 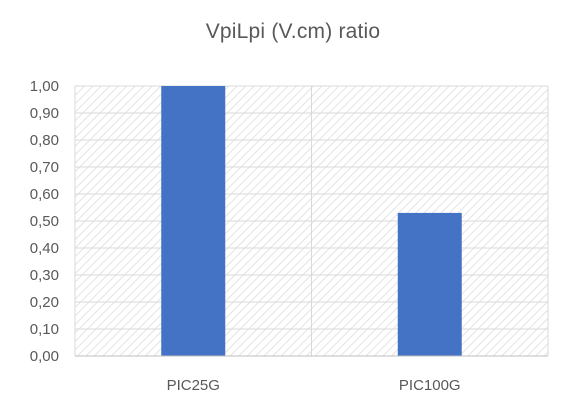 What do you see at coordinates (44, 302) in the screenshot?
I see `y-tick-label: 0,20` at bounding box center [44, 302].